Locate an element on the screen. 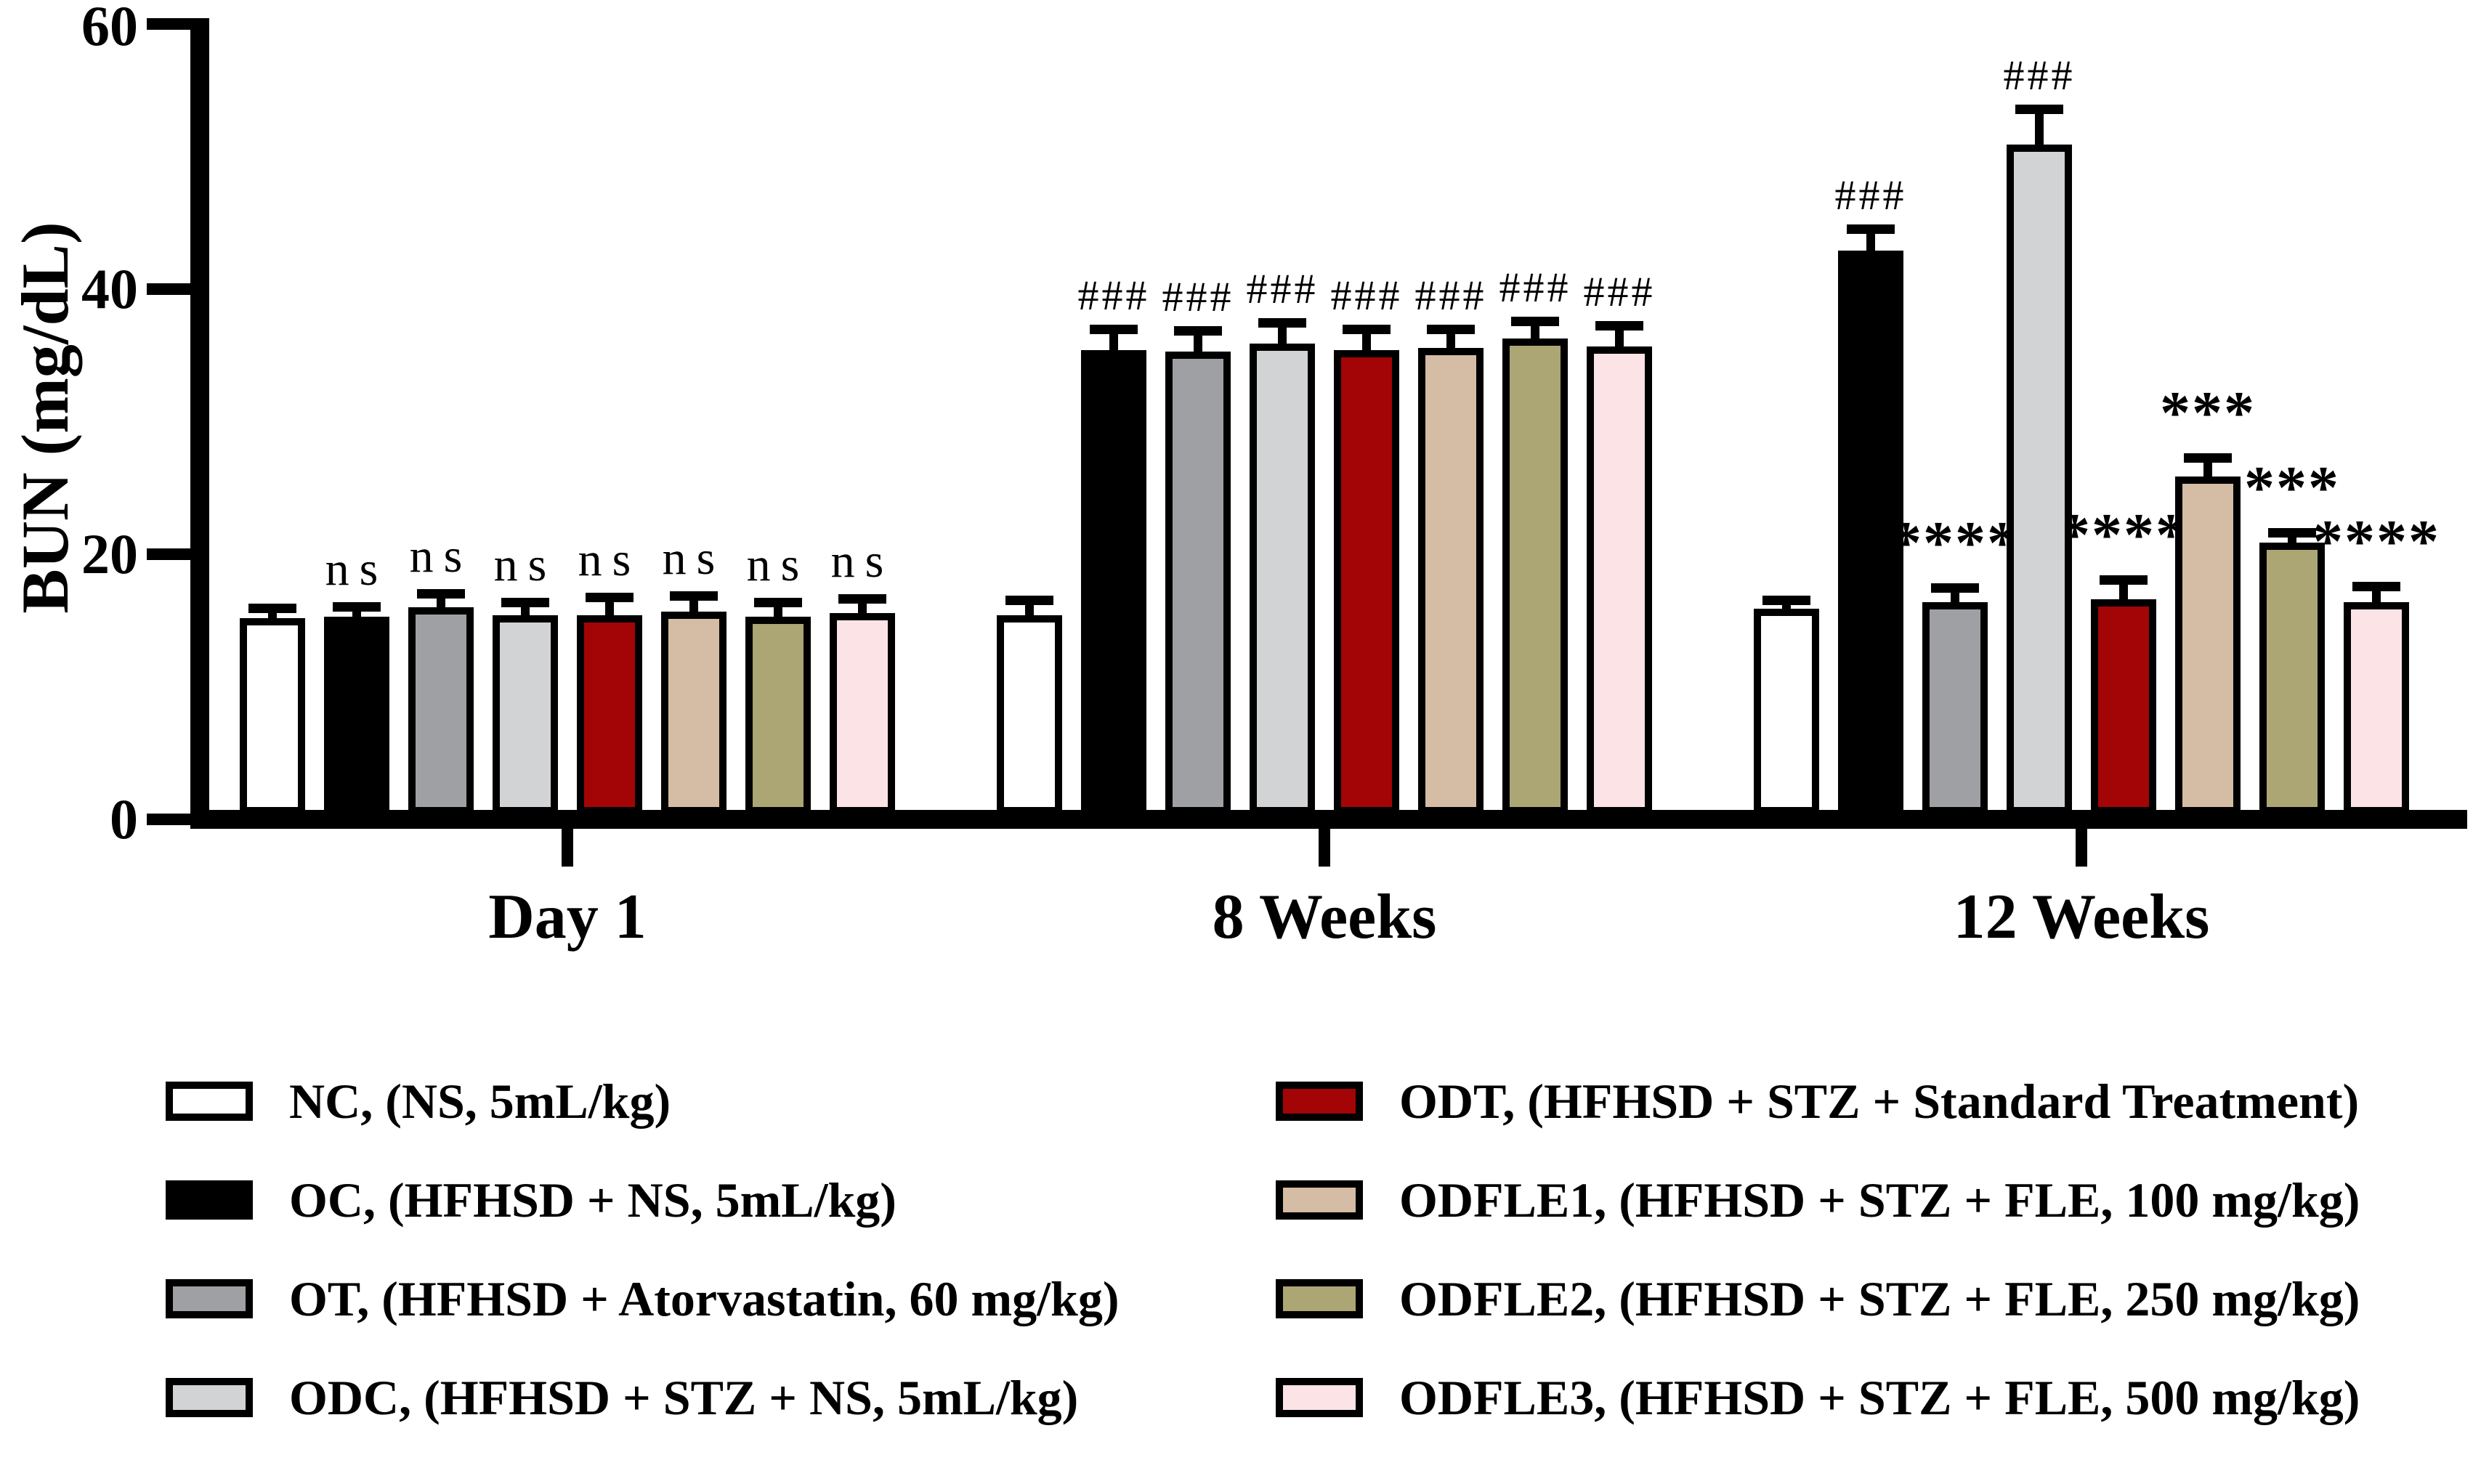 The width and height of the screenshot is (2473, 1484). bar-ODFLE3-8-weeks is located at coordinates (1619, 580).